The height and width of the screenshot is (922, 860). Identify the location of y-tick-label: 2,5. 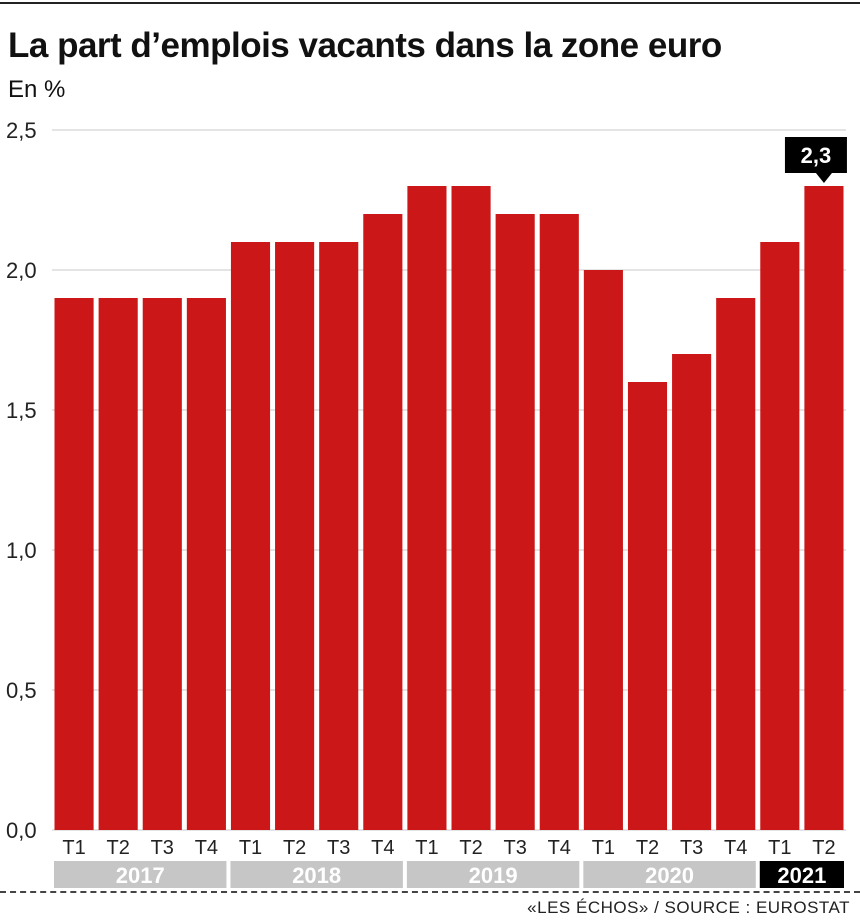
(21, 130).